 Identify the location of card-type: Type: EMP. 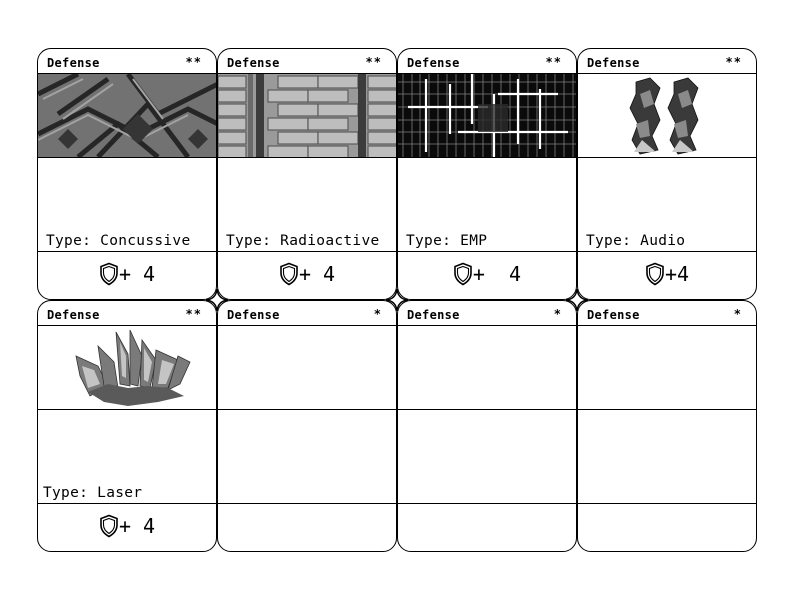
(447, 241).